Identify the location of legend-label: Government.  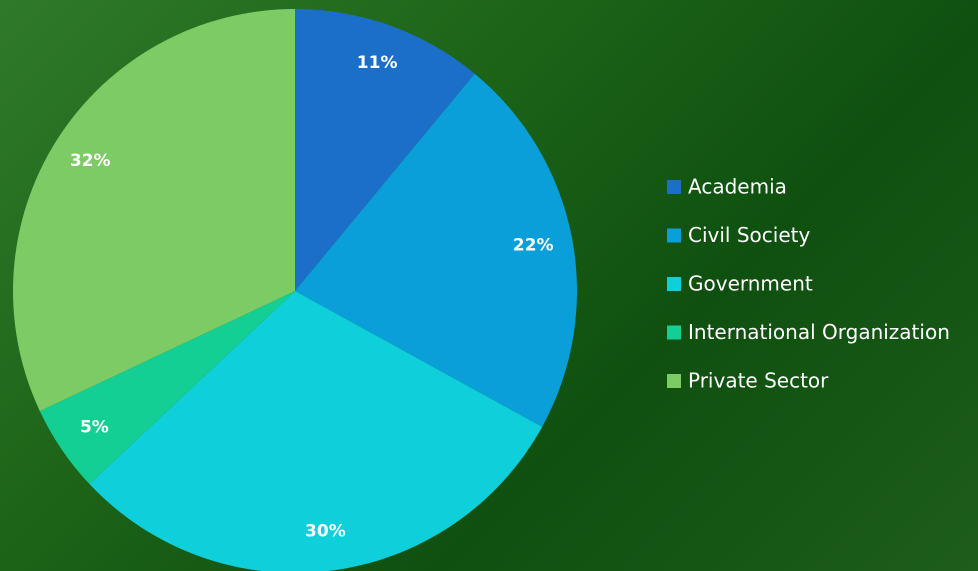
(750, 284).